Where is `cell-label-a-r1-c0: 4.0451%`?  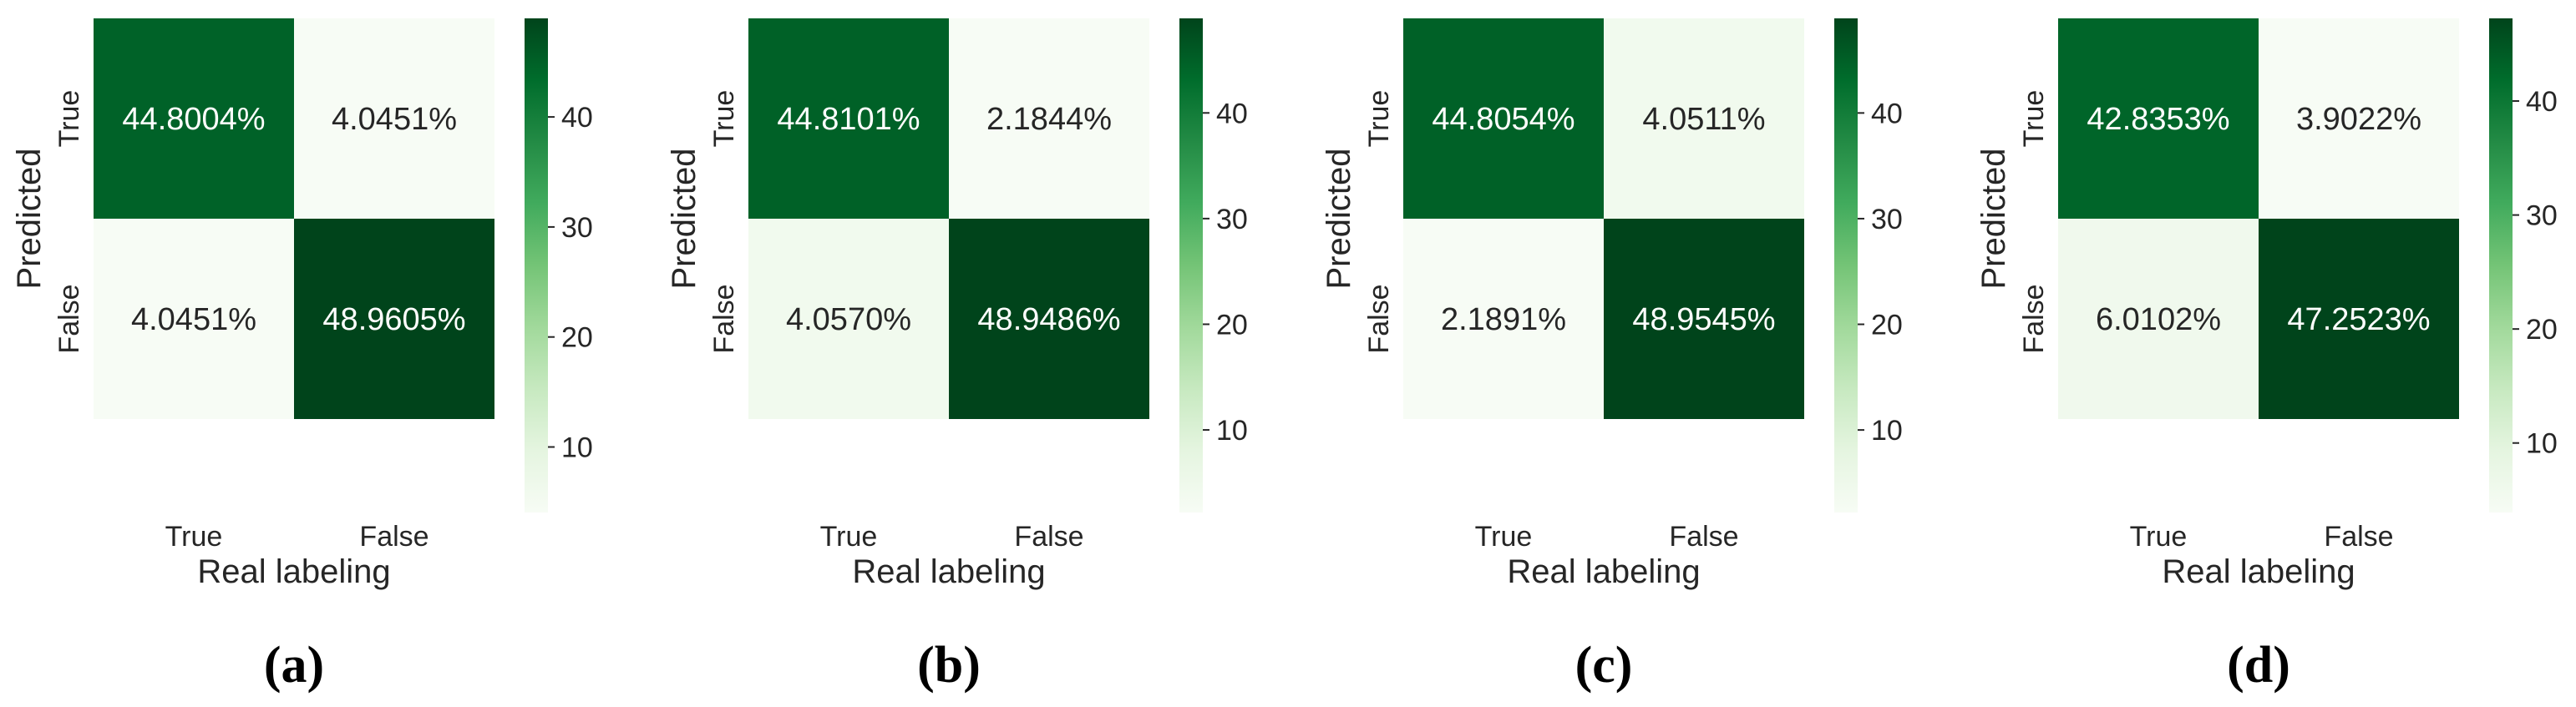
cell-label-a-r1-c0: 4.0451% is located at coordinates (193, 319).